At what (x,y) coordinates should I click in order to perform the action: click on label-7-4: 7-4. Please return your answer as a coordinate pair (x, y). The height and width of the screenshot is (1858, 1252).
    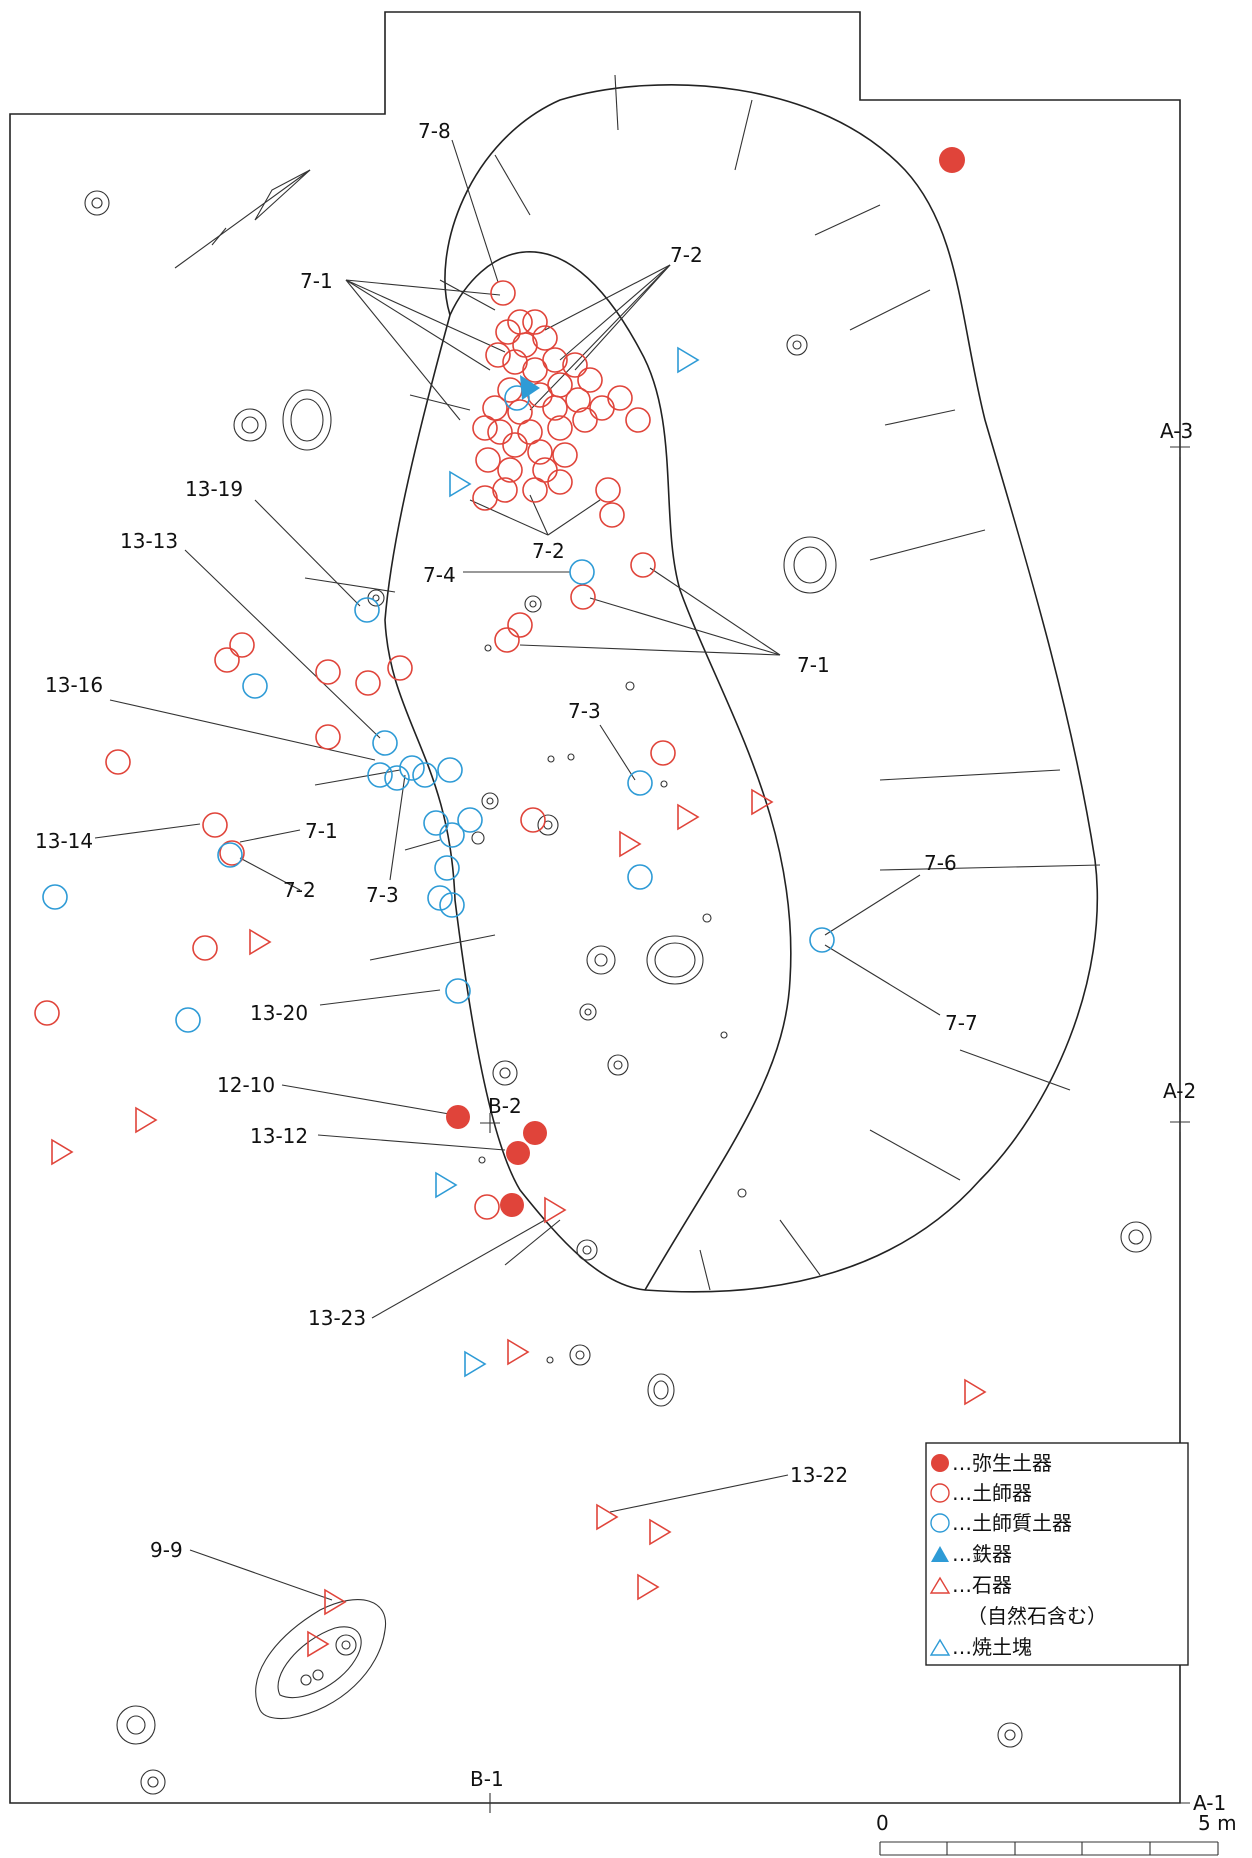
    Looking at the image, I should click on (439, 575).